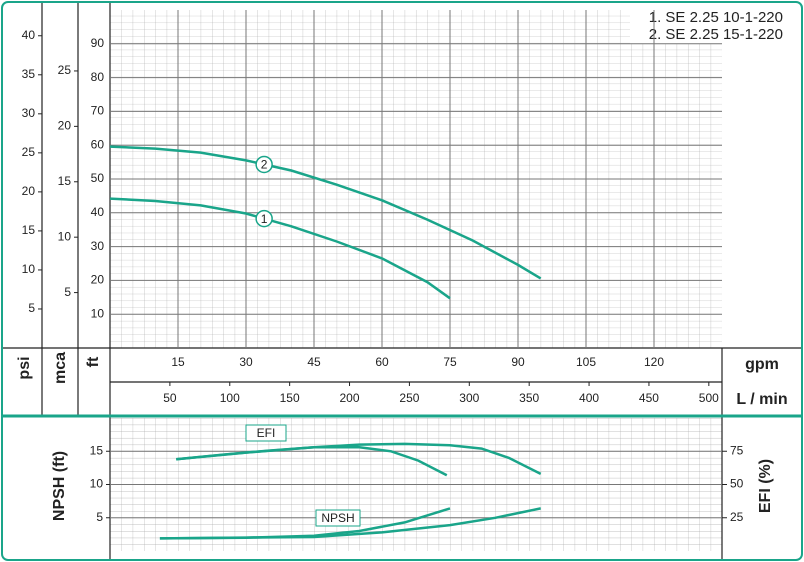 The image size is (804, 562). Describe the element at coordinates (589, 398) in the screenshot. I see `x2-tick-label: 400` at that location.